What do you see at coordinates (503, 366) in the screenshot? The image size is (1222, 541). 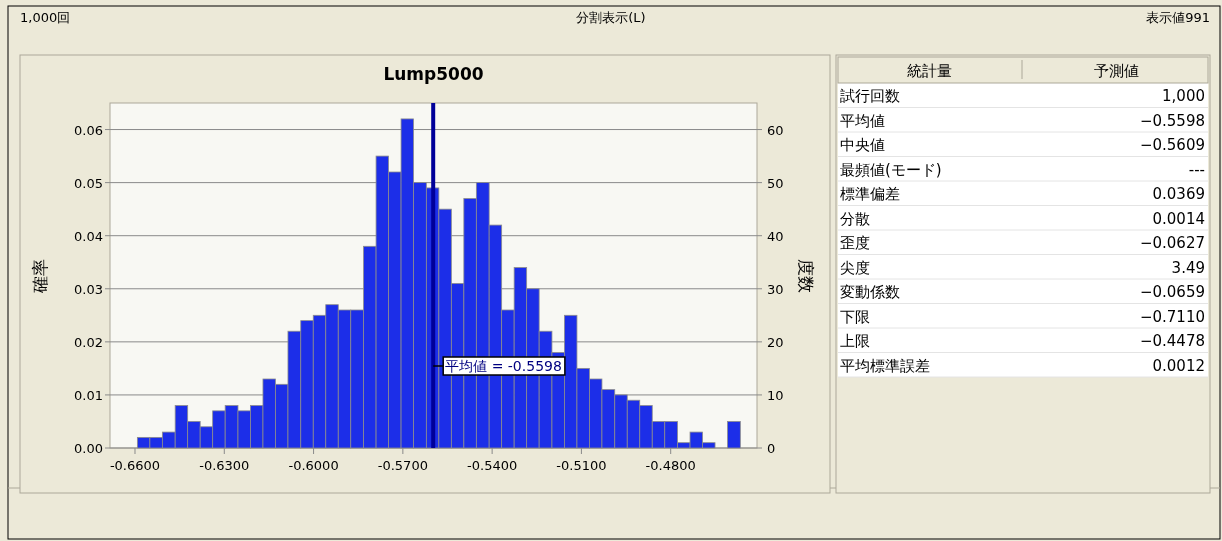 I see `ref-line-label: 平均値 = -0.5598` at bounding box center [503, 366].